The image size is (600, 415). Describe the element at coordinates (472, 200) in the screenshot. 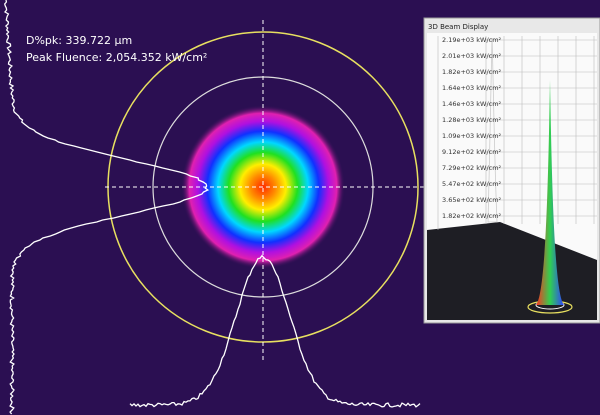

I see `scale-label: 3.65e+02 kW/cm²` at that location.